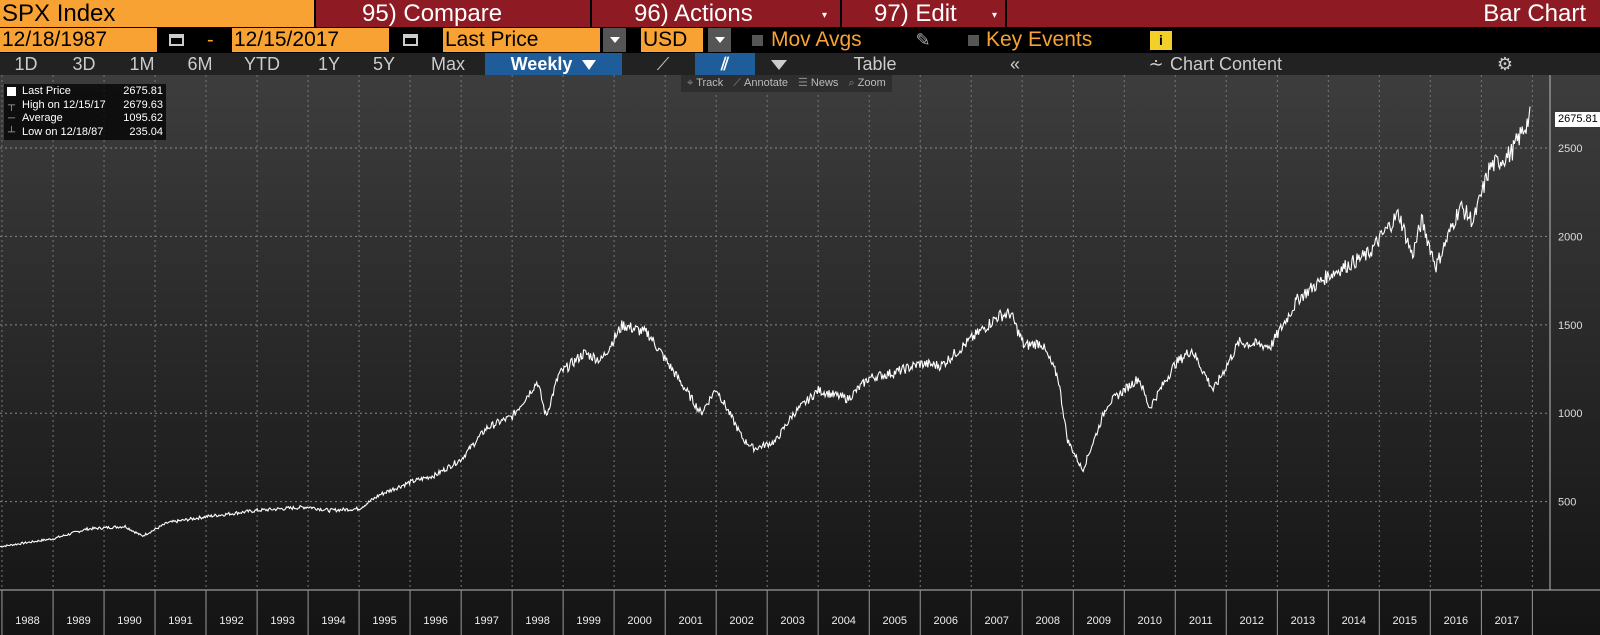 Image resolution: width=1600 pixels, height=635 pixels. Describe the element at coordinates (26, 64) in the screenshot. I see `tab-1d: 1D` at that location.